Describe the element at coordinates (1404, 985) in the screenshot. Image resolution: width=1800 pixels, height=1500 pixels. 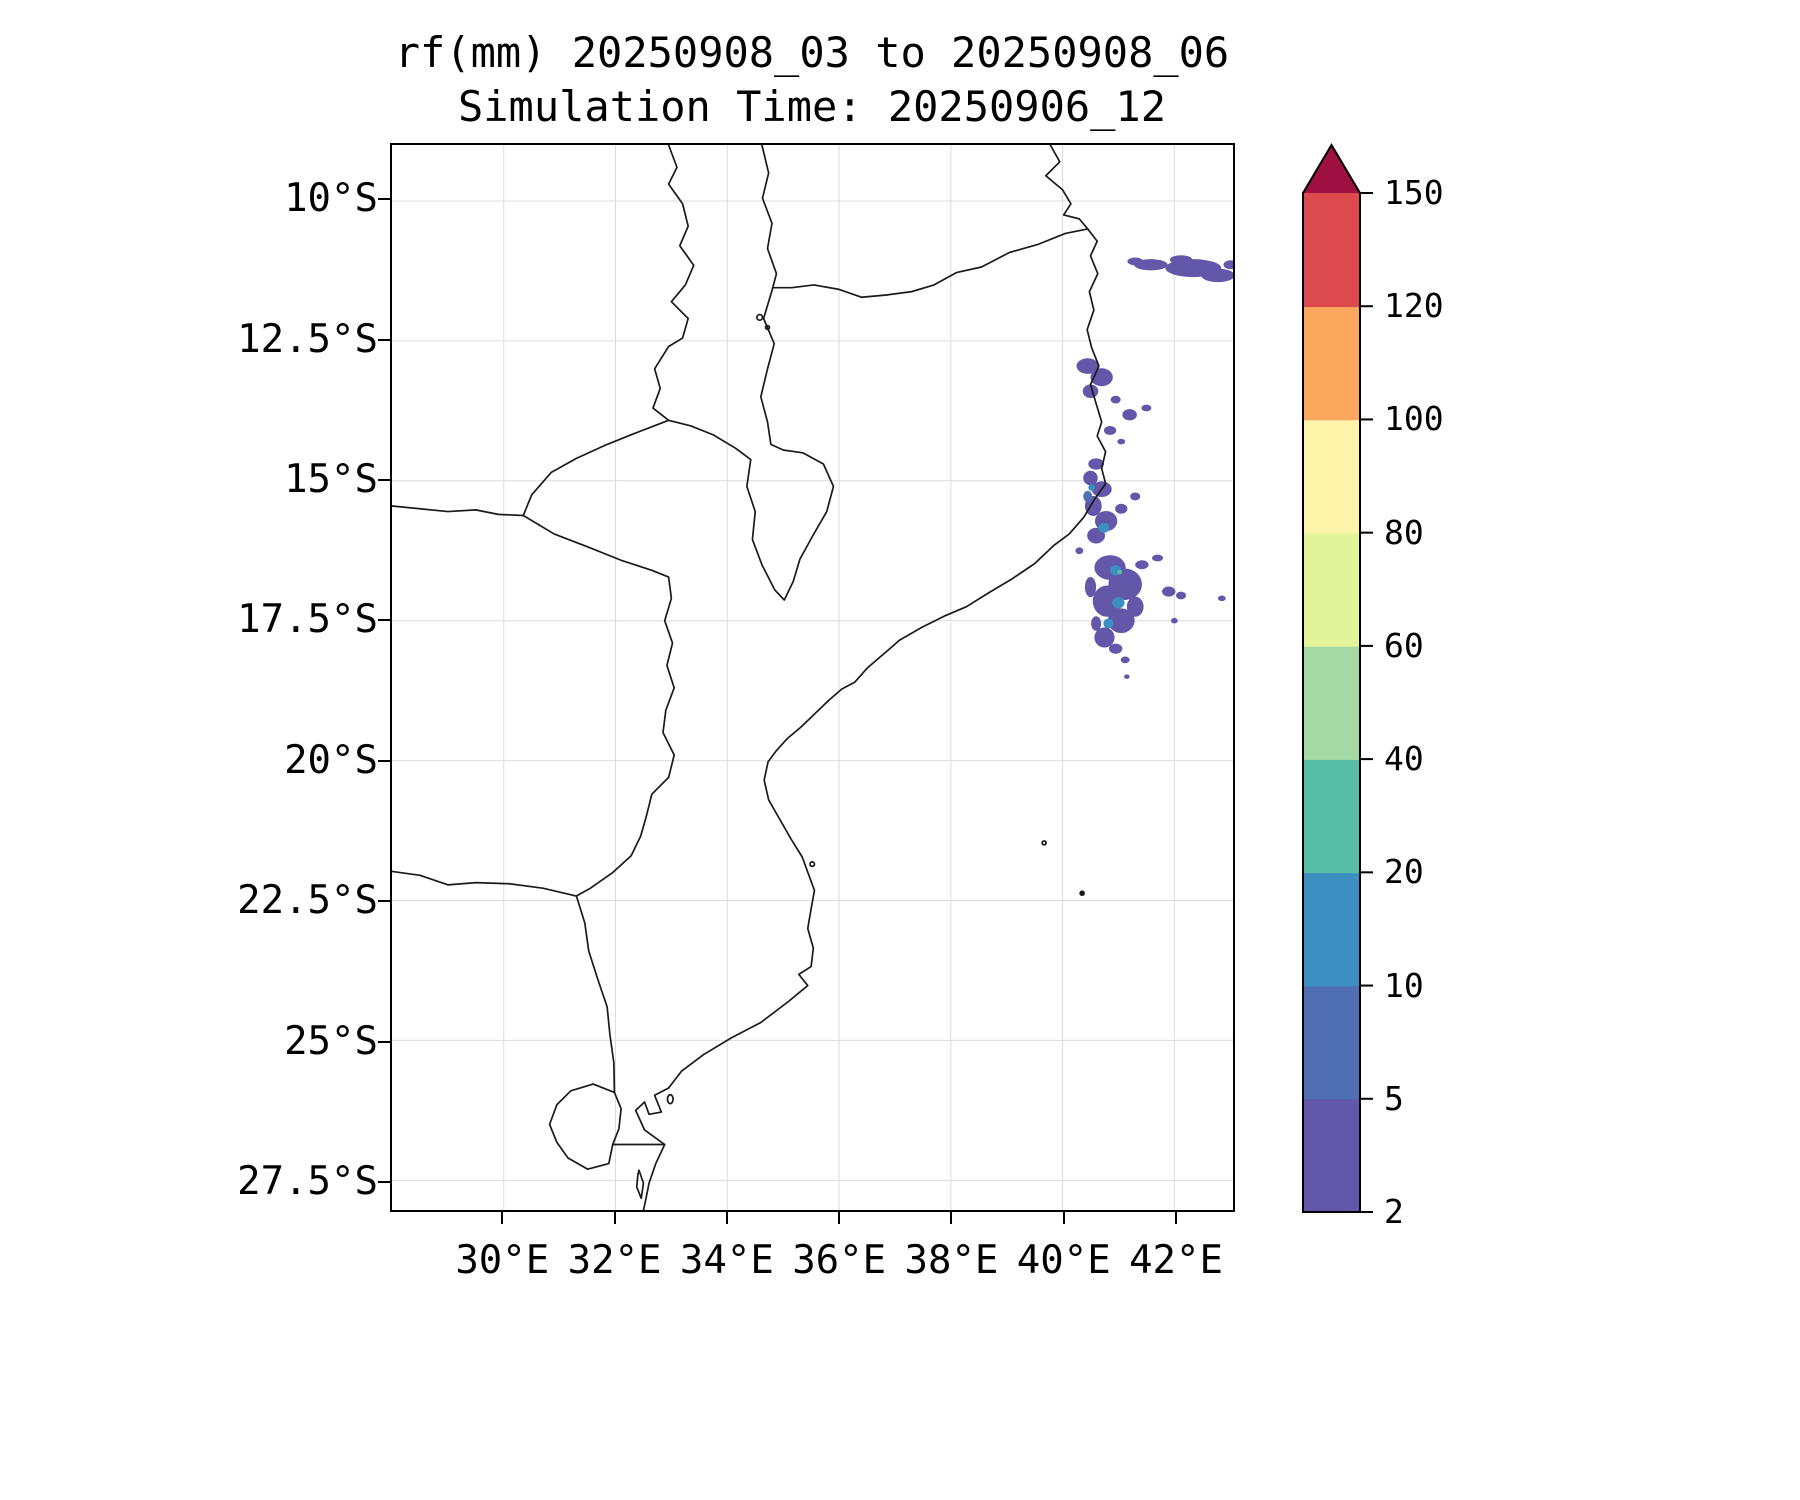
I see `colorbar-tick-label: 10` at that location.